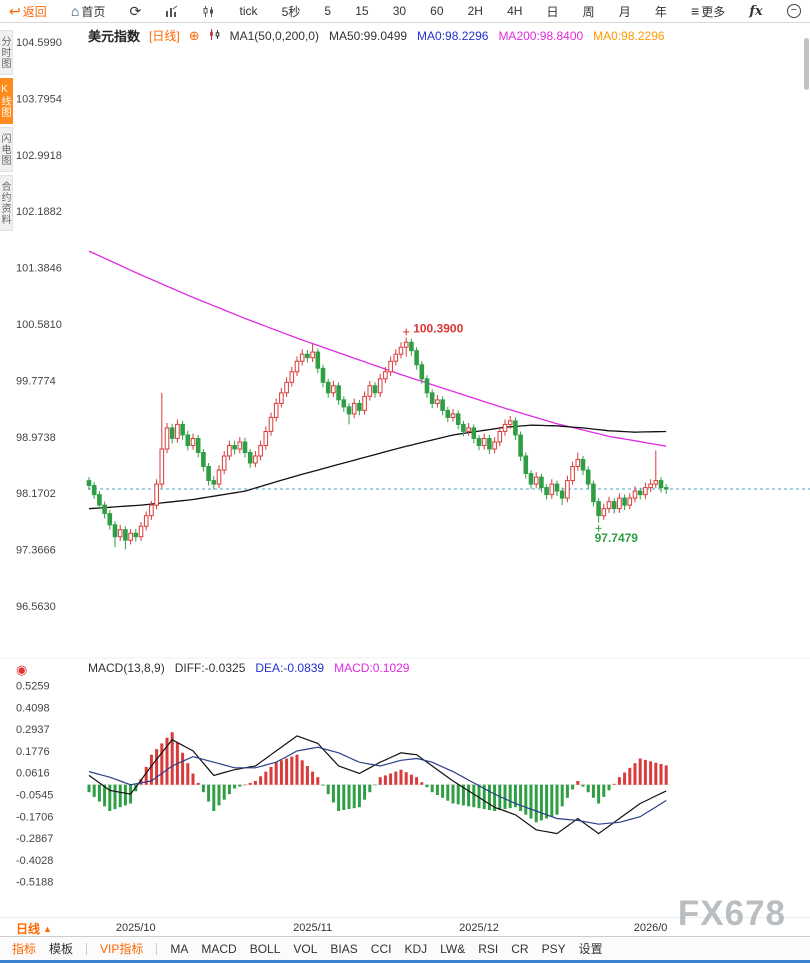 Image resolution: width=810 pixels, height=963 pixels. I want to click on interval-30m-button-label: 30, so click(399, 11).